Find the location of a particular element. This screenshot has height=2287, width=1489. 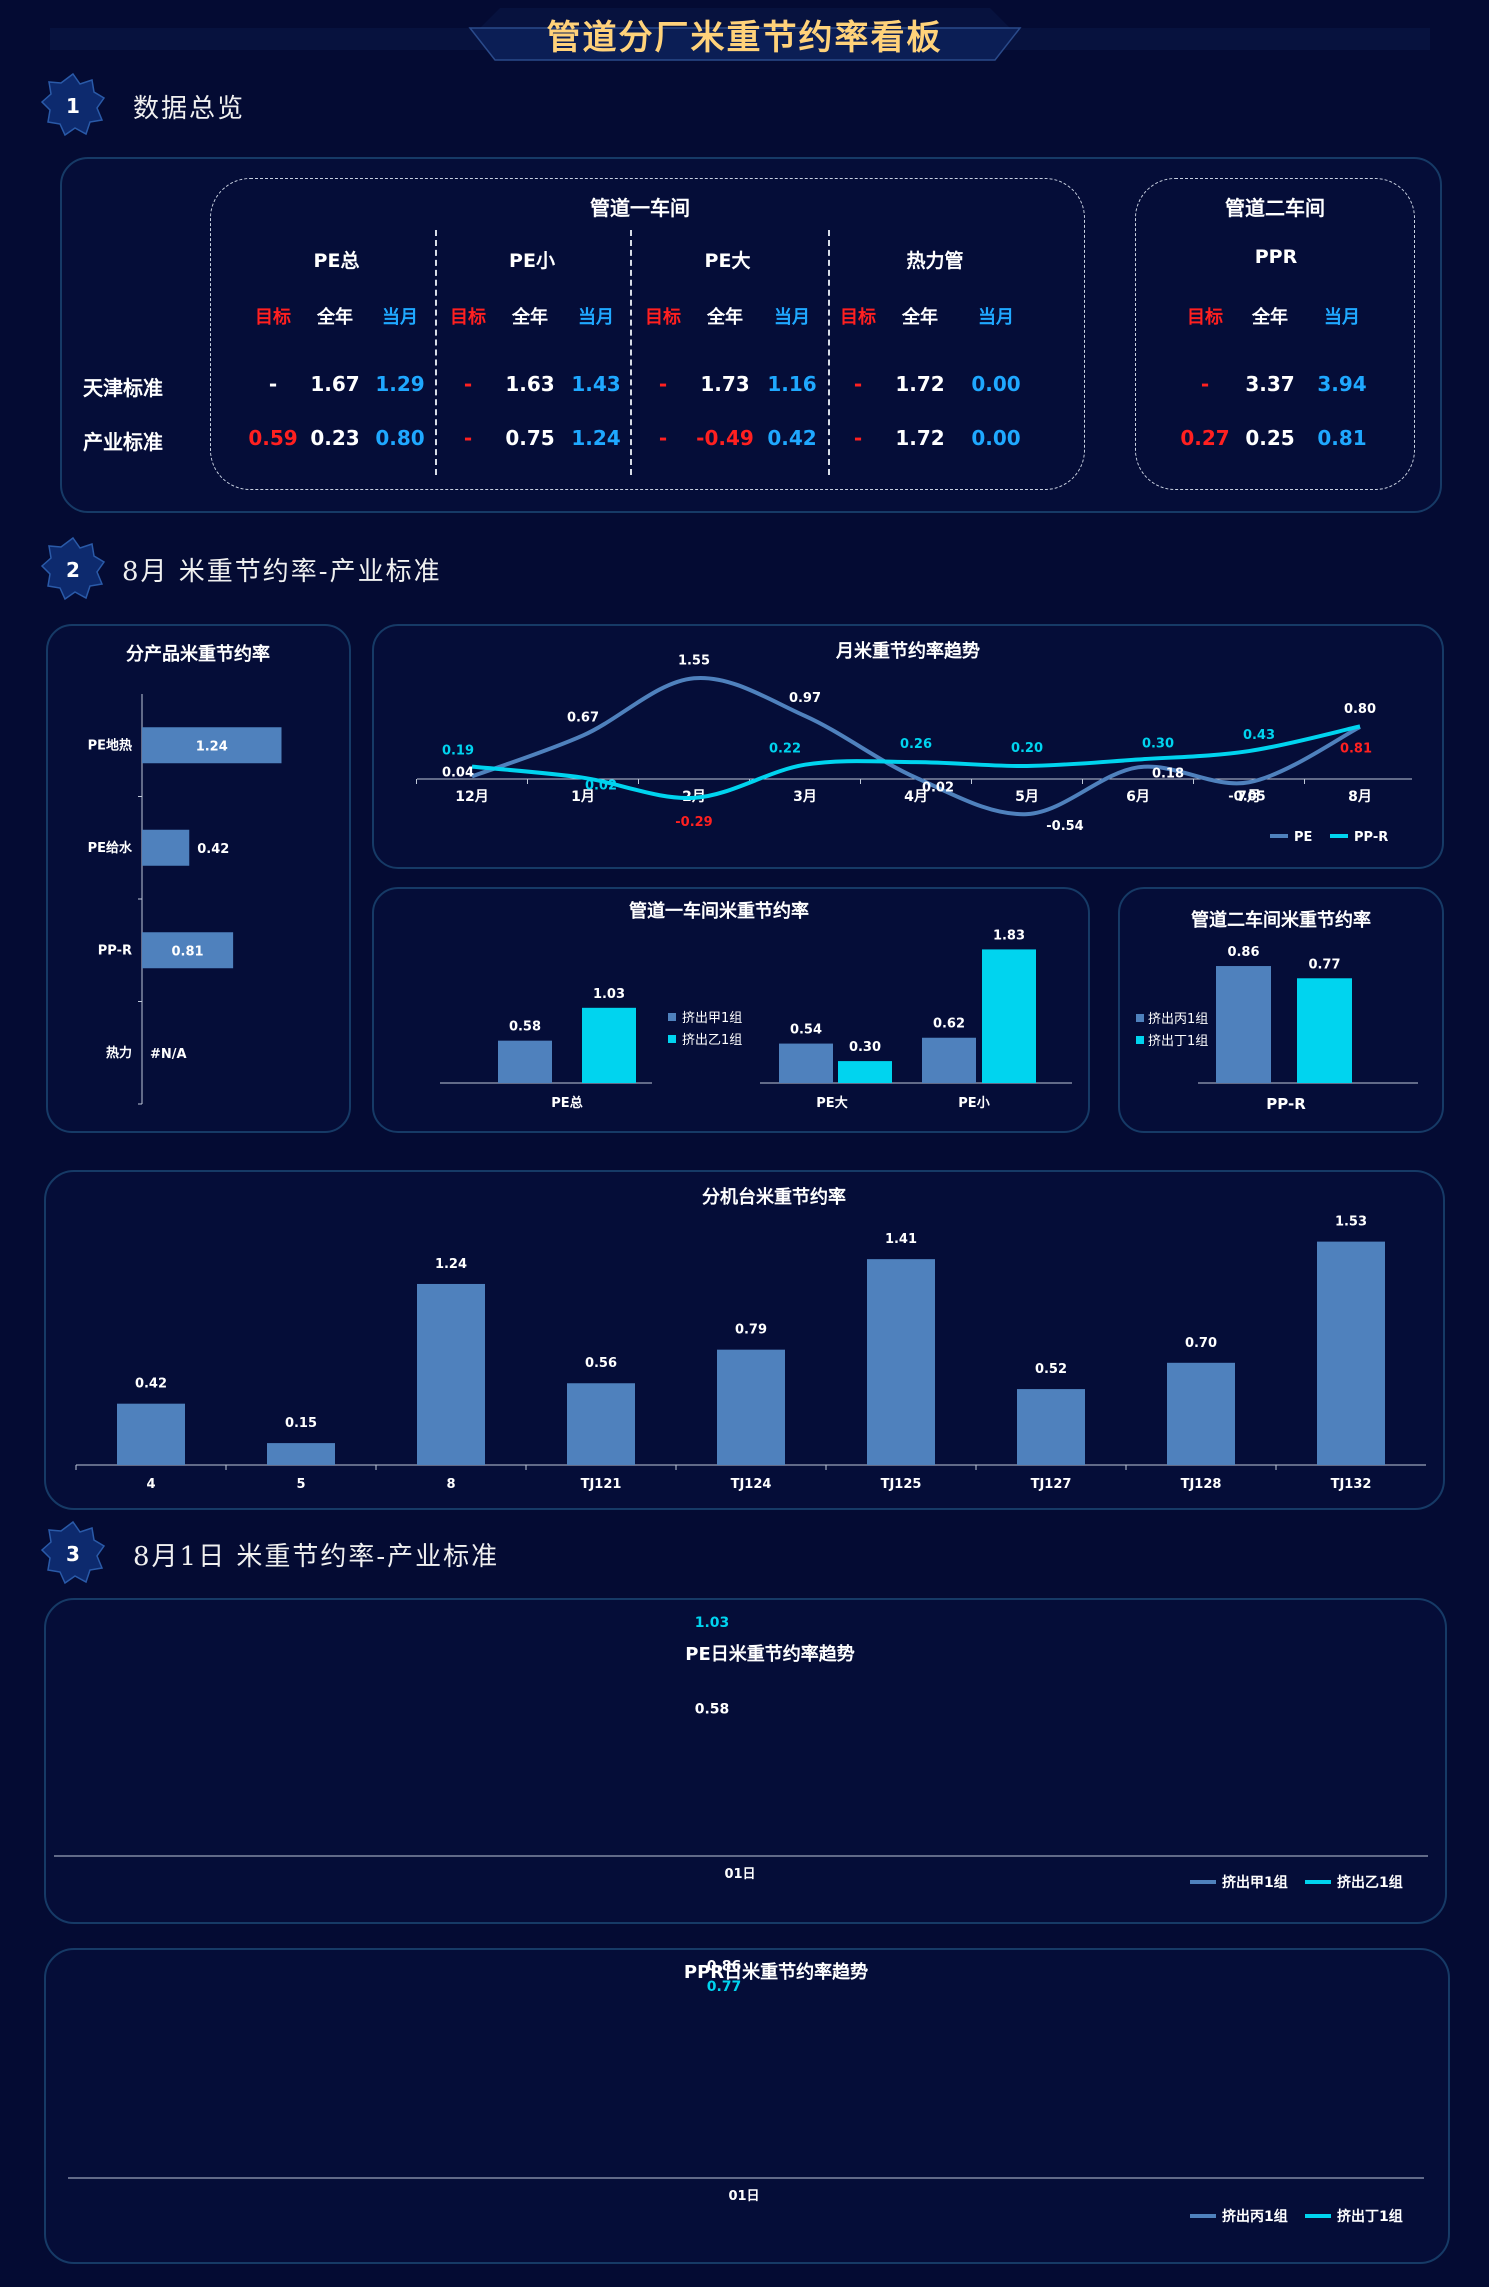

x-tick-label: 4 is located at coordinates (150, 1484).